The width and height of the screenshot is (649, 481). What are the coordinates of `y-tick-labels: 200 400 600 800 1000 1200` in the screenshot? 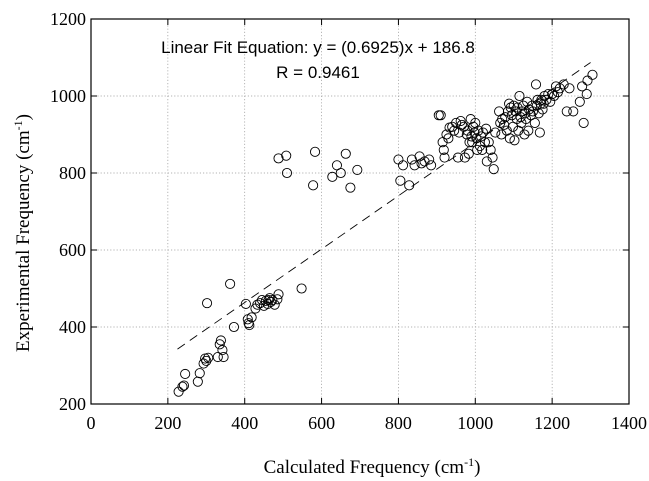 It's located at (68, 211).